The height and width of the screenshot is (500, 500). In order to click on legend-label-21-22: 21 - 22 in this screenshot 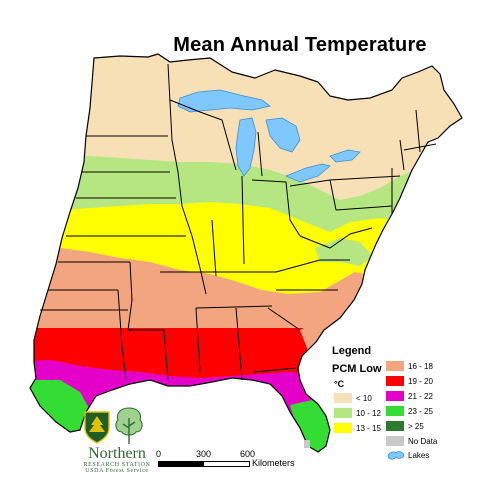, I will do `click(420, 396)`.